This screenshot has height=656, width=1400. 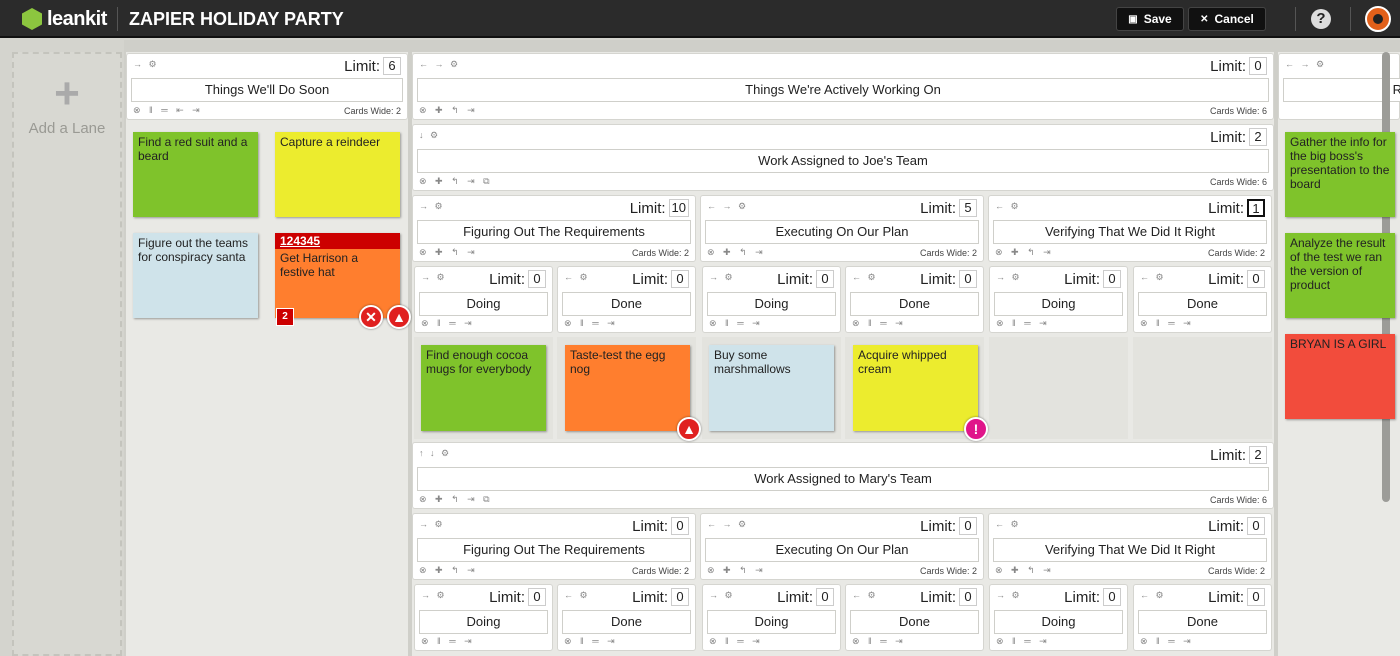 What do you see at coordinates (1341, 90) in the screenshot?
I see `lane-title: R` at bounding box center [1341, 90].